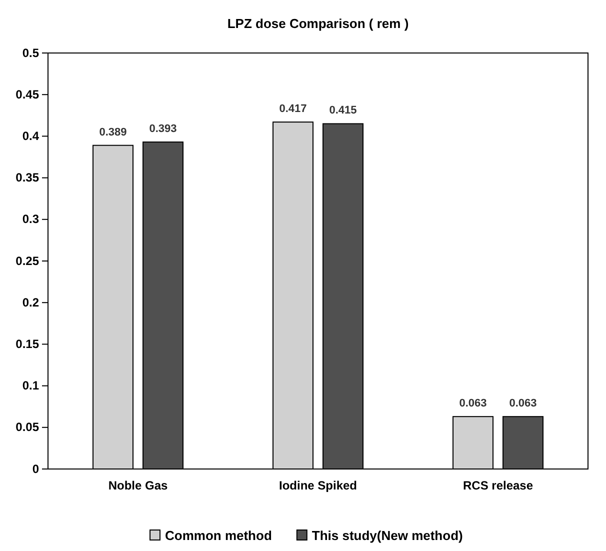  What do you see at coordinates (318, 485) in the screenshot?
I see `x-tick-label: Iodine Spiked` at bounding box center [318, 485].